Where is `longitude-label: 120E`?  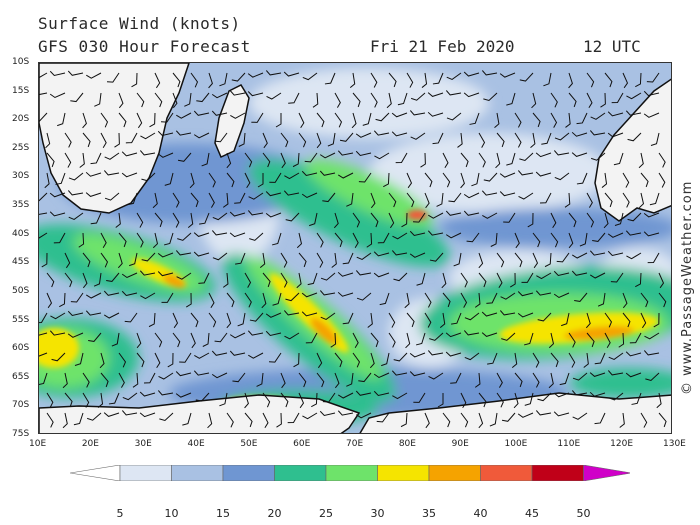
longitude-label: 120E is located at coordinates (622, 444).